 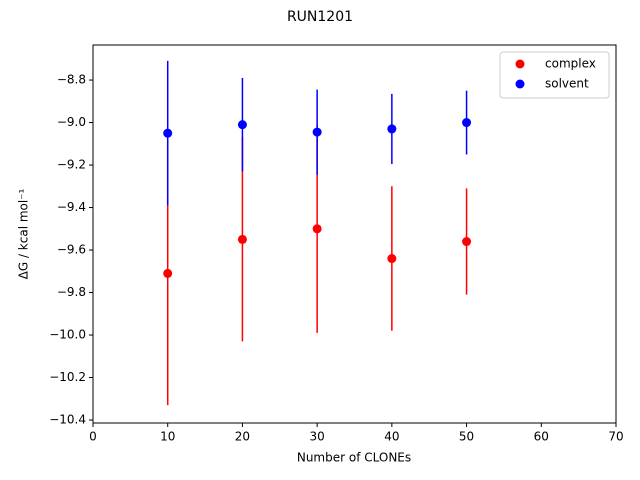 I want to click on x-tick-label: 50, so click(x=466, y=437).